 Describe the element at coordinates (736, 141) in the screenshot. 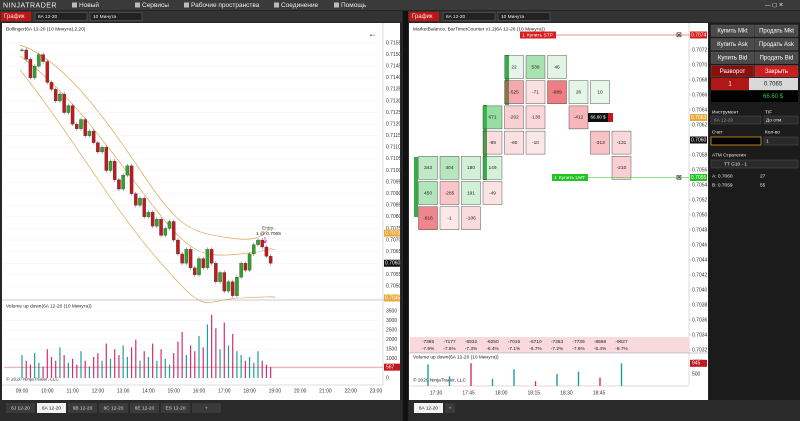

I see `account-select` at that location.